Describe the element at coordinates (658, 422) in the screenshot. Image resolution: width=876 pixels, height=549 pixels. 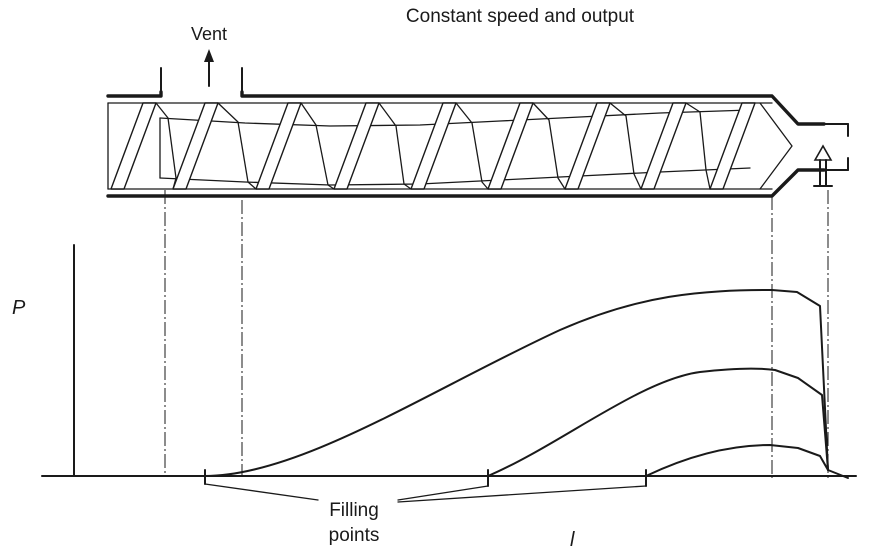
I see `pressure-curve-mid` at that location.